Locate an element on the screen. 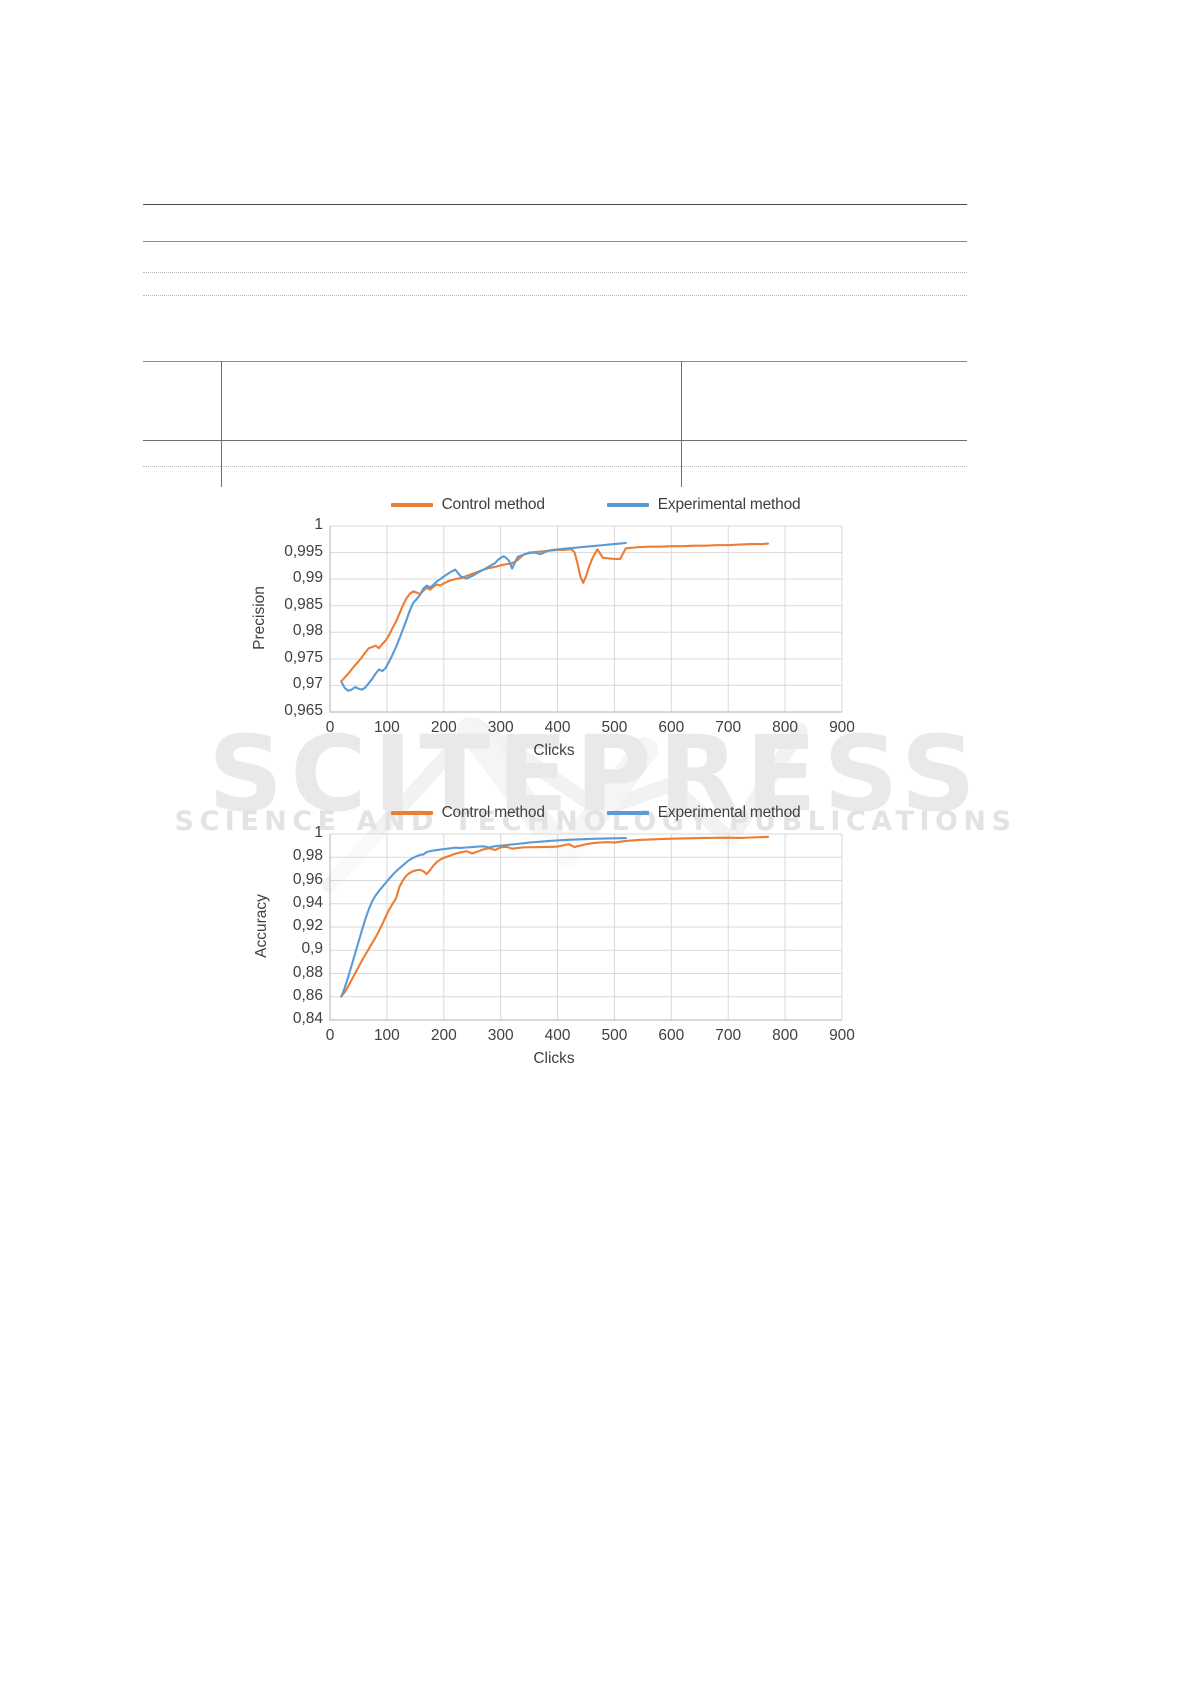 Image resolution: width=1191 pixels, height=1684 pixels. y-tick-label: 0,94 is located at coordinates (307, 902).